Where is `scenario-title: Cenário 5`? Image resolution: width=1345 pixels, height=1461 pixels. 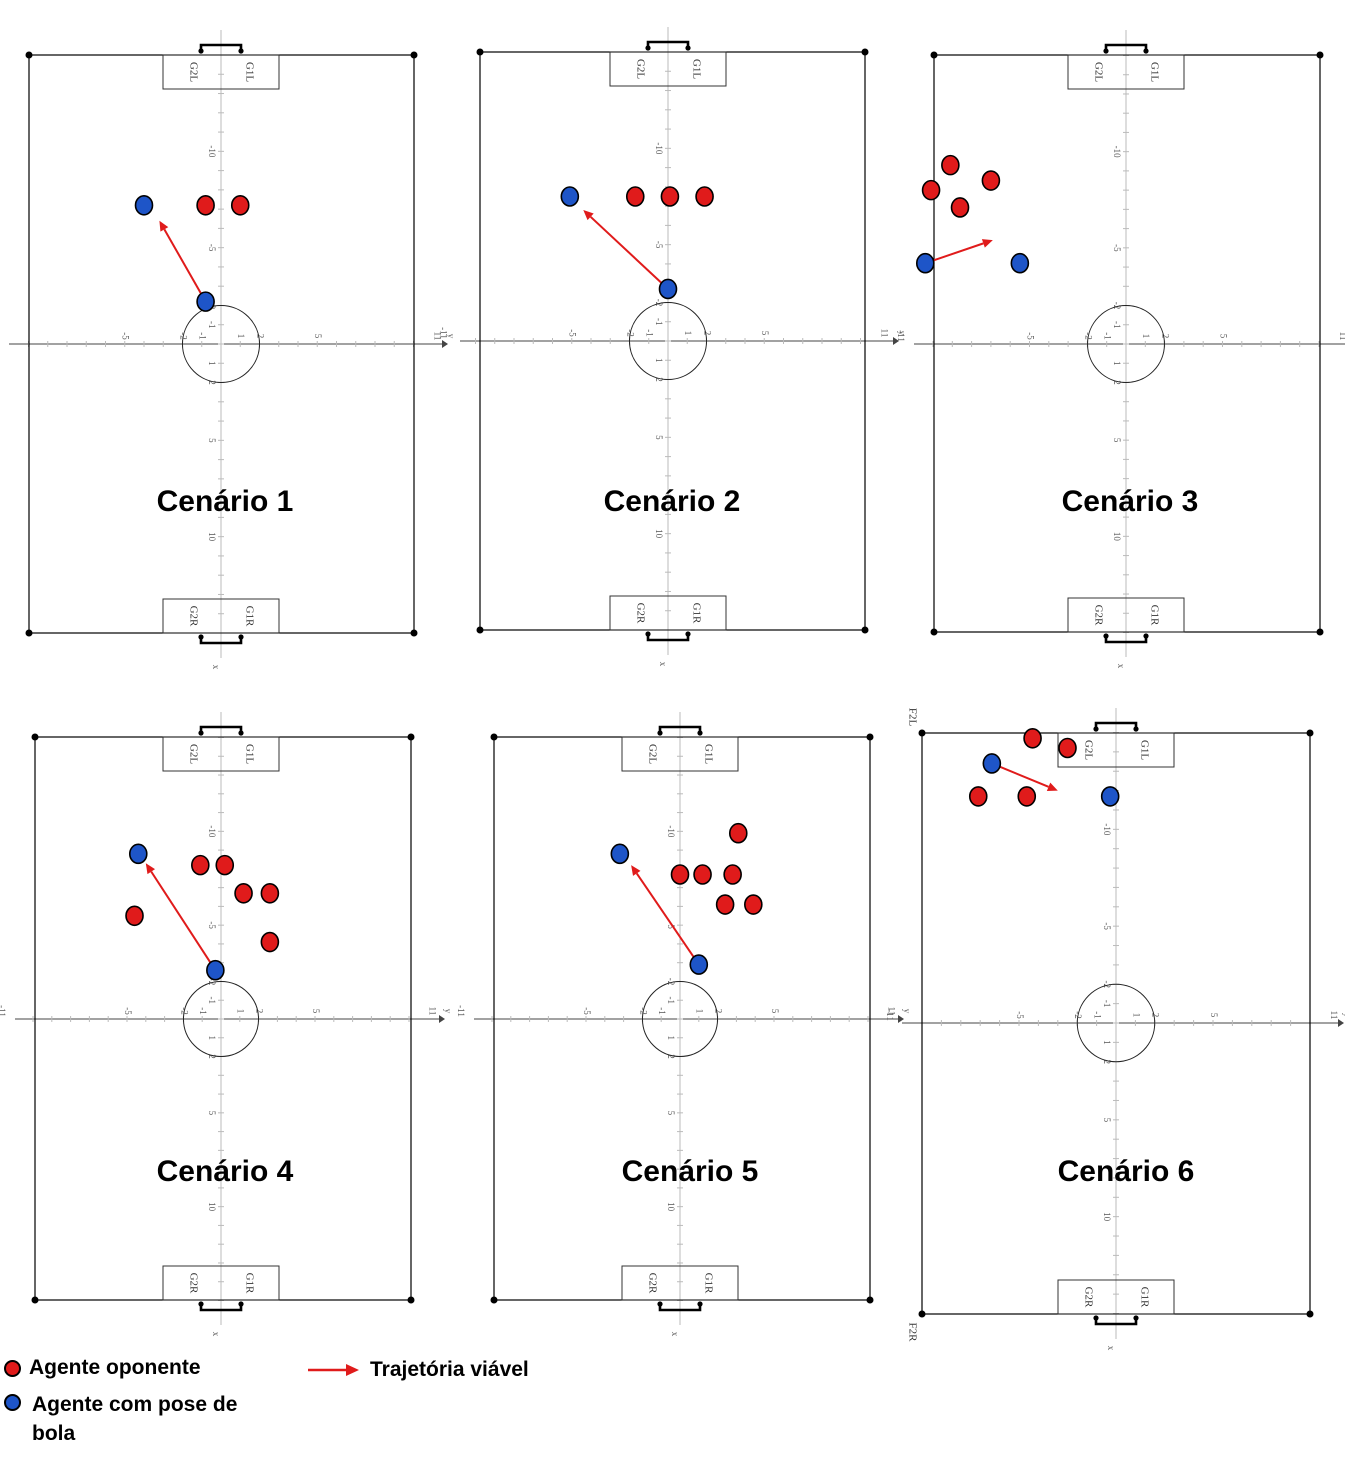
scenario-title: Cenário 5 is located at coordinates (690, 1171).